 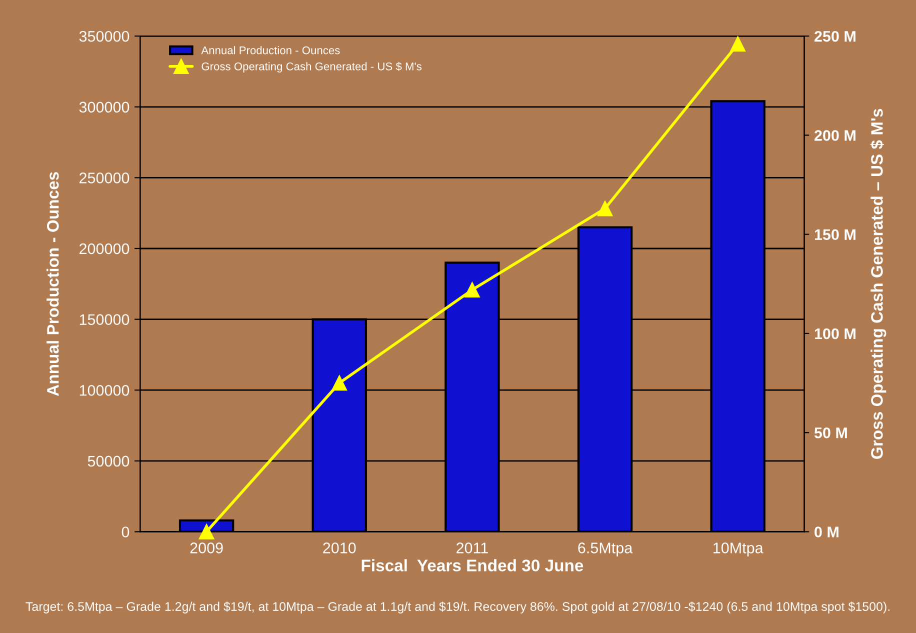 What do you see at coordinates (458, 608) in the screenshot?
I see `text: Target: 6.5Mtpa – Grade 1.2g/t and $19/t, at 10Mtpa – Grade at 1.1g/t and $19/t. Recovery 86%. Spot gold at 27/08/10 -$1240 (6.5 and 10Mtpa spot $1500).` at bounding box center [458, 608].